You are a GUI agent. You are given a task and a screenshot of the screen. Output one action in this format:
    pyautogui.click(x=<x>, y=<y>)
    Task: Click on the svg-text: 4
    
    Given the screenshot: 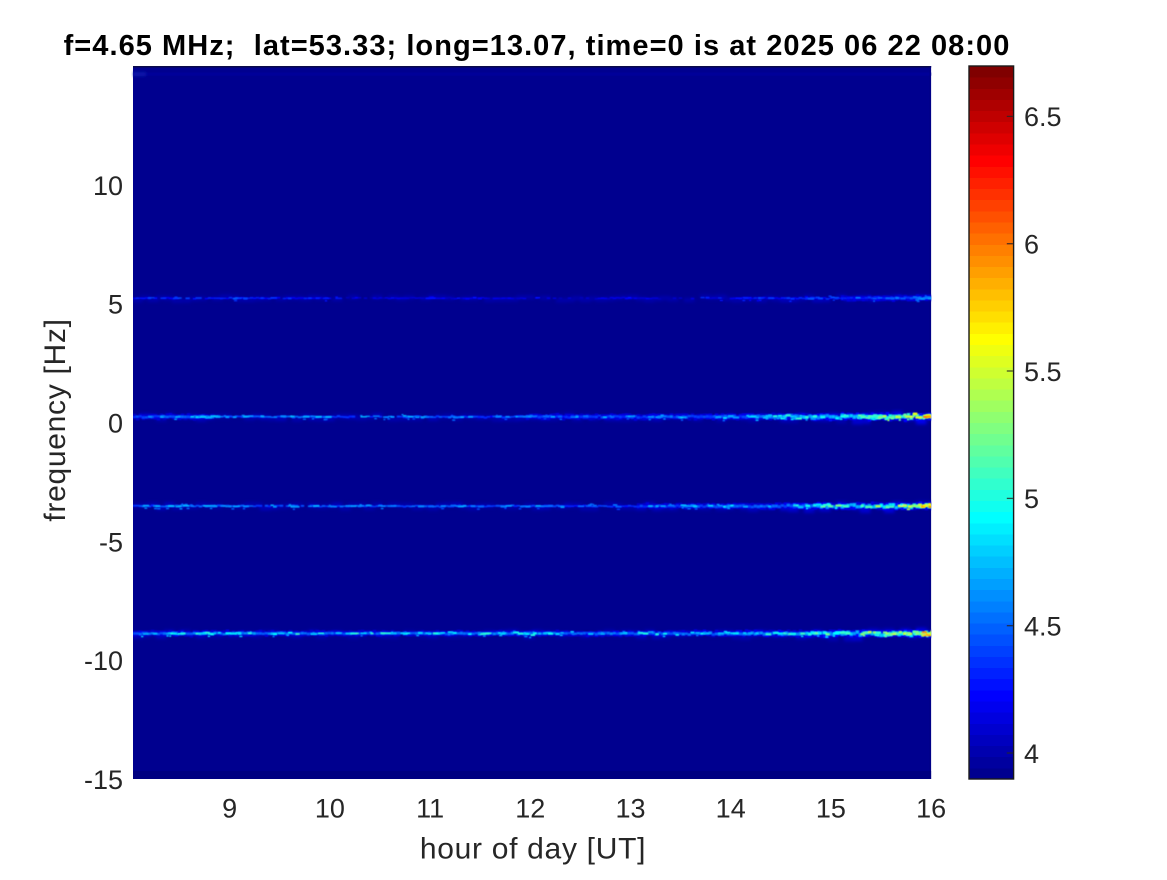 What is the action you would take?
    pyautogui.click(x=1031, y=754)
    